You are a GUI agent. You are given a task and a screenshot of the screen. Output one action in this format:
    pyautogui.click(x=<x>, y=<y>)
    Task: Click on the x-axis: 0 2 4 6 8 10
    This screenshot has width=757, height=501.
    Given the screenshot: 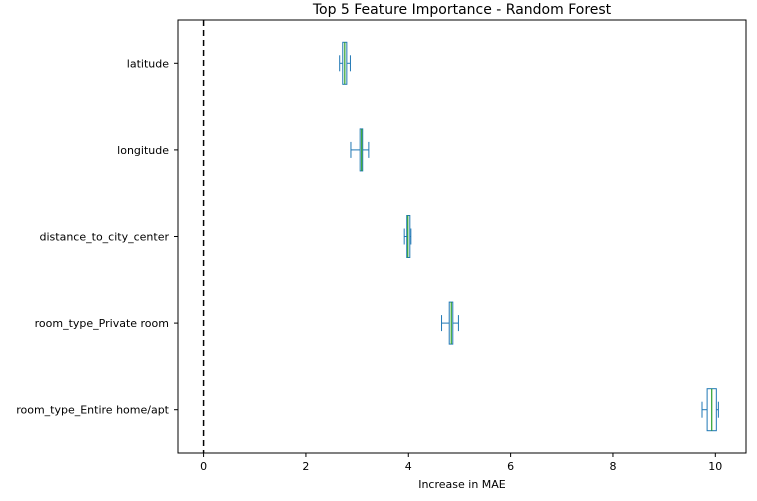 What is the action you would take?
    pyautogui.click(x=461, y=463)
    